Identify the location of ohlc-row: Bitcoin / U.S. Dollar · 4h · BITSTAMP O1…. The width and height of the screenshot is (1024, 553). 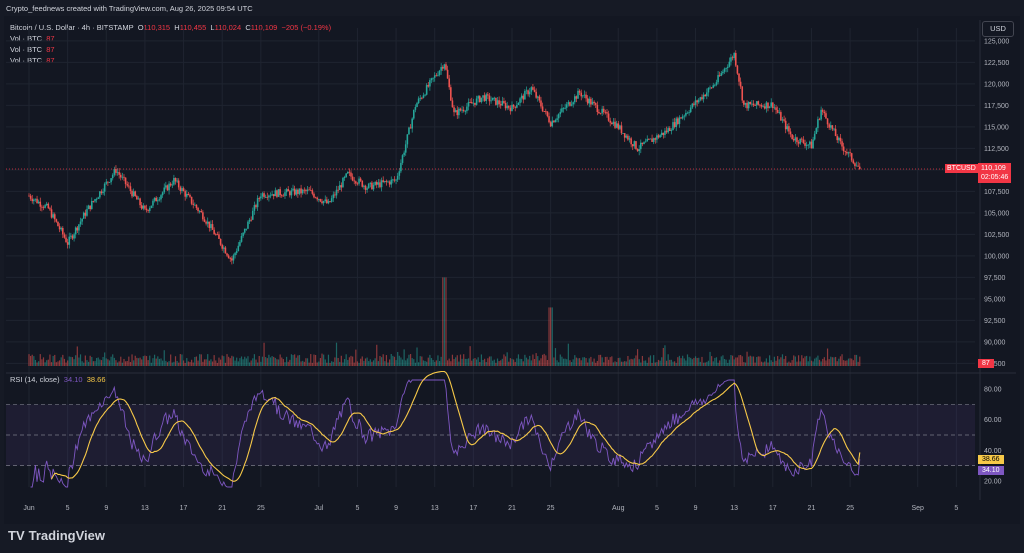
(171, 27).